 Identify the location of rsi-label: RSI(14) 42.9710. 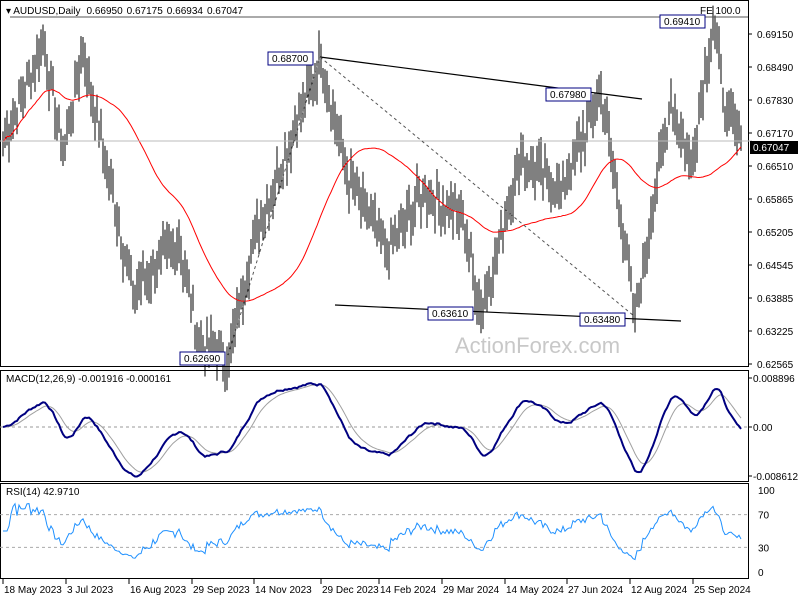
(43, 492).